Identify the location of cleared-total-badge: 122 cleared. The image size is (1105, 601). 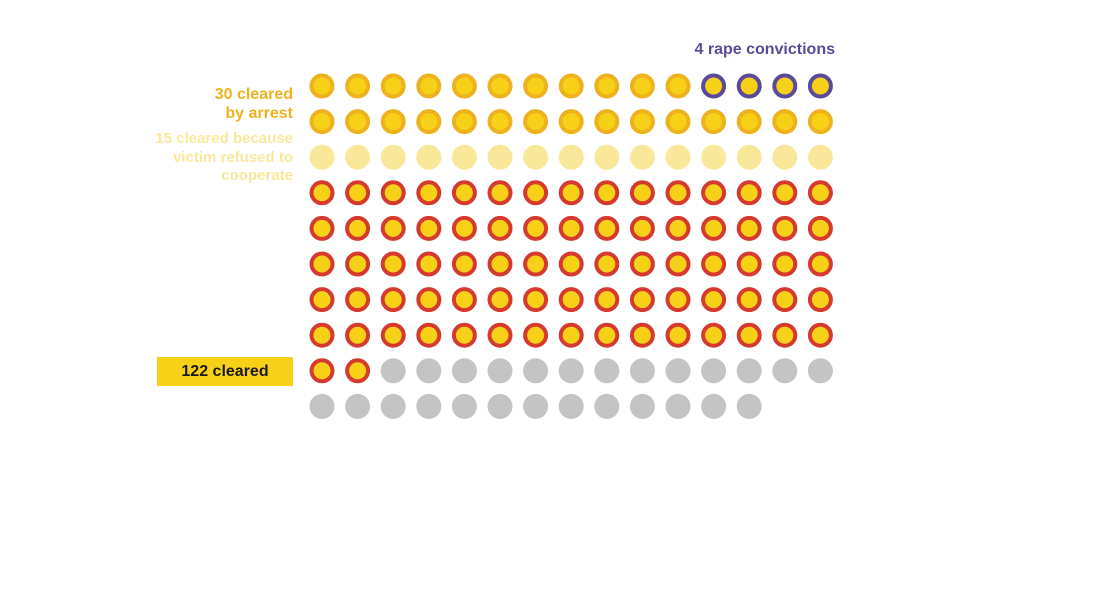
(225, 371).